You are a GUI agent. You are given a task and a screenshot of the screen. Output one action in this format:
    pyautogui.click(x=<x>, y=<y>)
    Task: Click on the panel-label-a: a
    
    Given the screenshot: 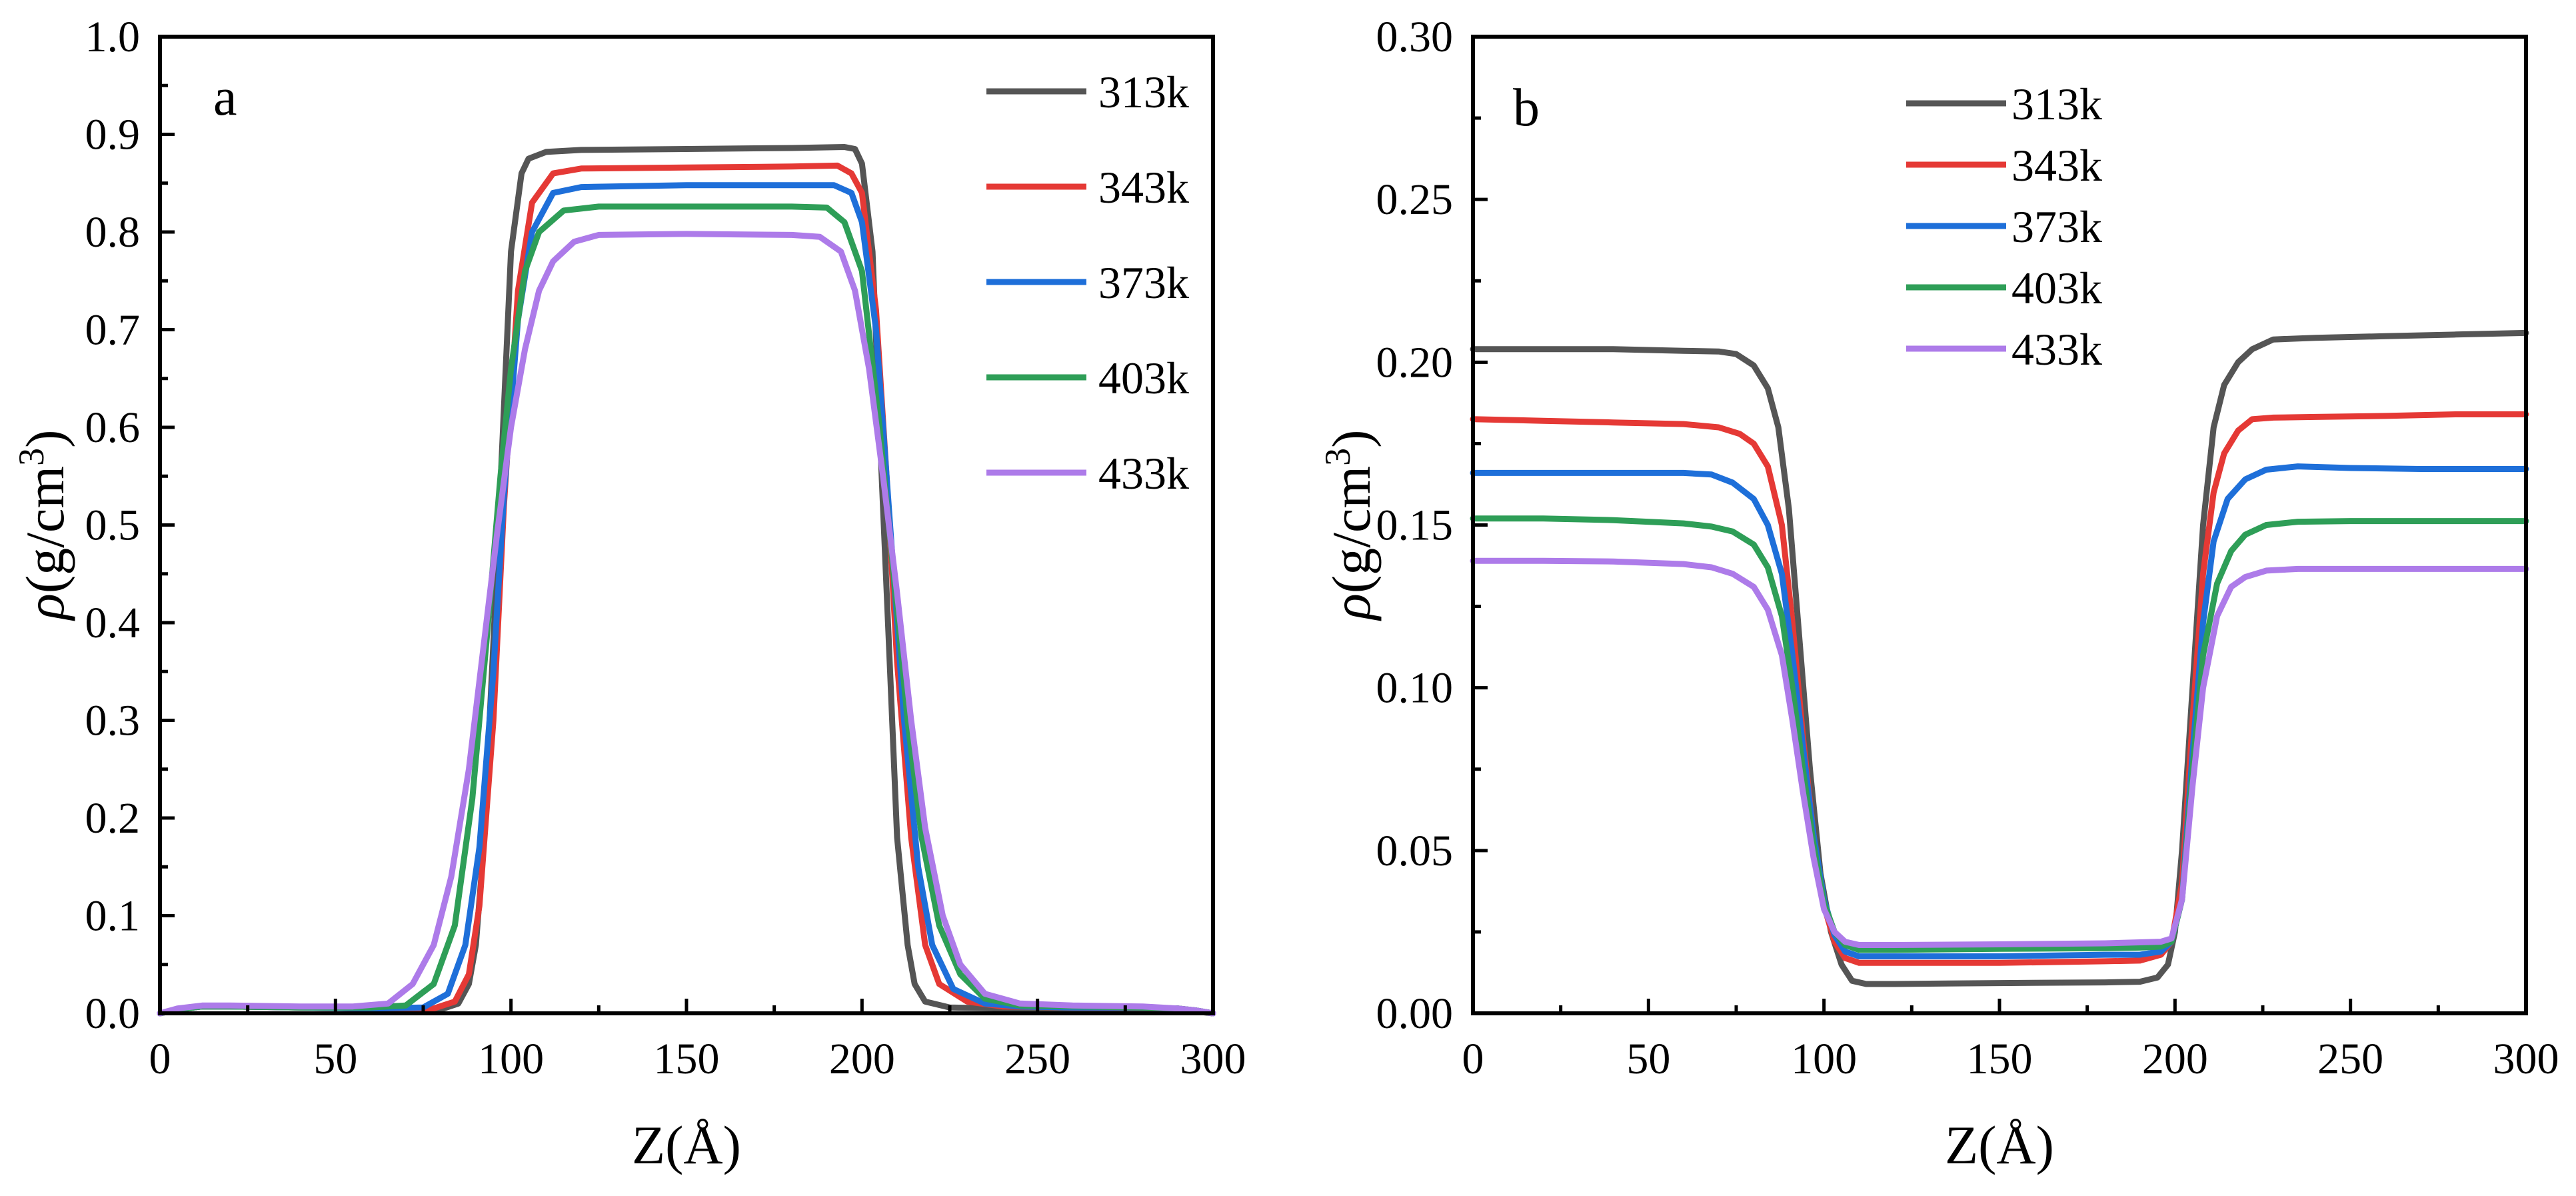 What is the action you would take?
    pyautogui.click(x=225, y=97)
    